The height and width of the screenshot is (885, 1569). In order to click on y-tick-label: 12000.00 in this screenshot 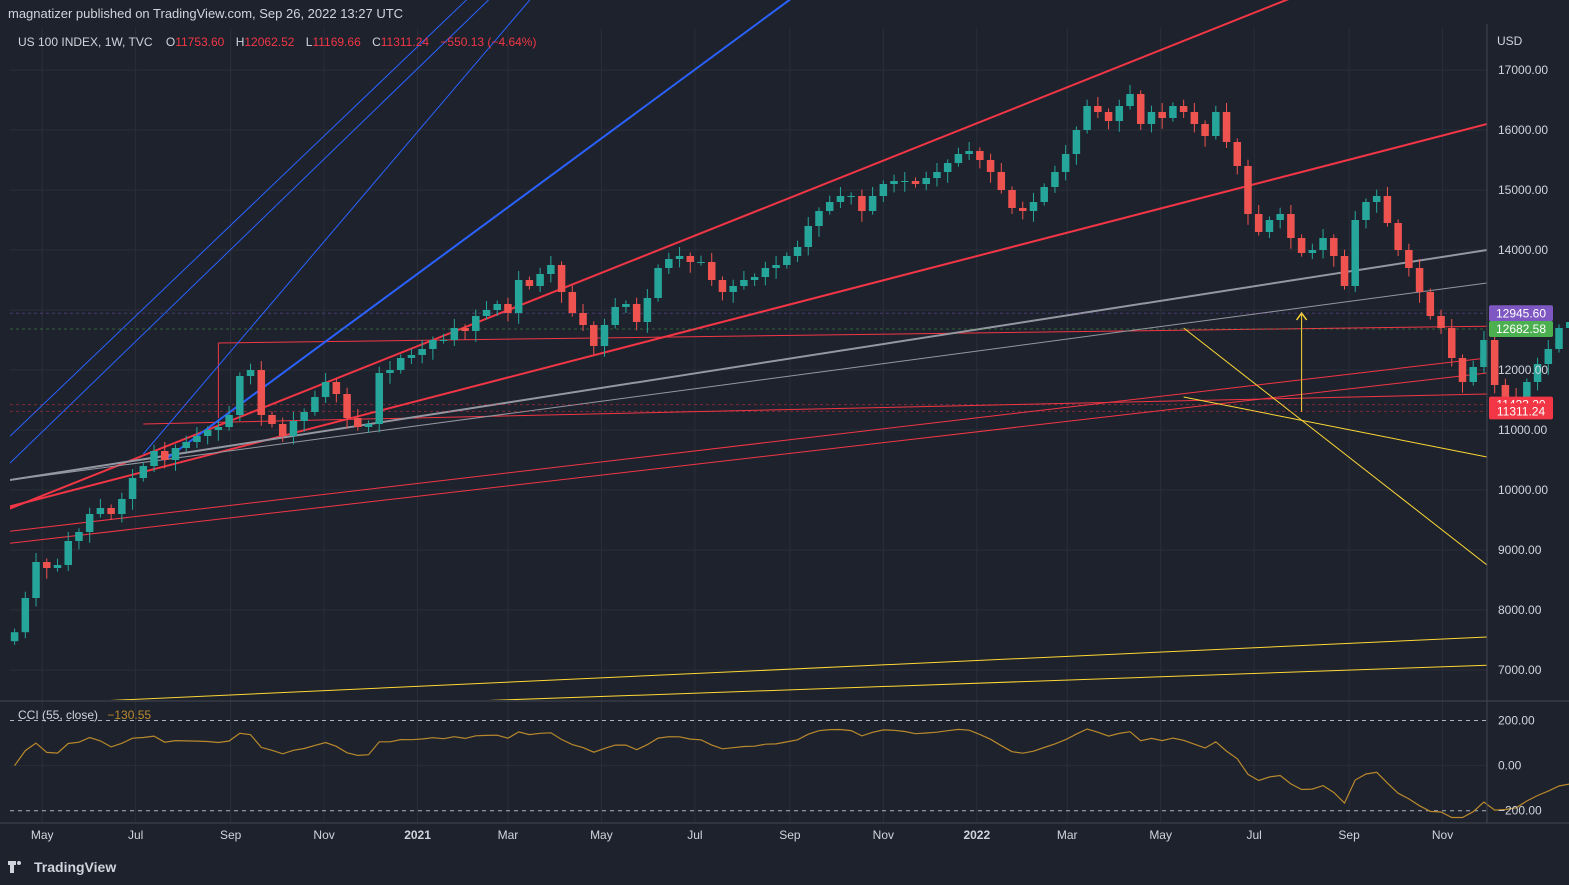, I will do `click(1523, 370)`.